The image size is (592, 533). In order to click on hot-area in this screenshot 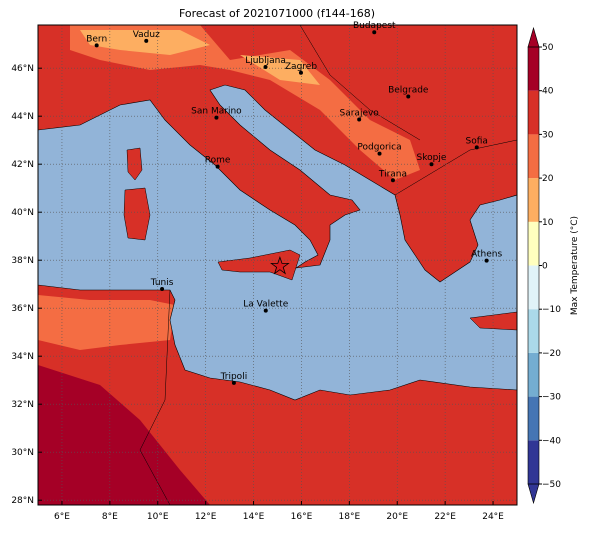, I will do `click(124, 435)`.